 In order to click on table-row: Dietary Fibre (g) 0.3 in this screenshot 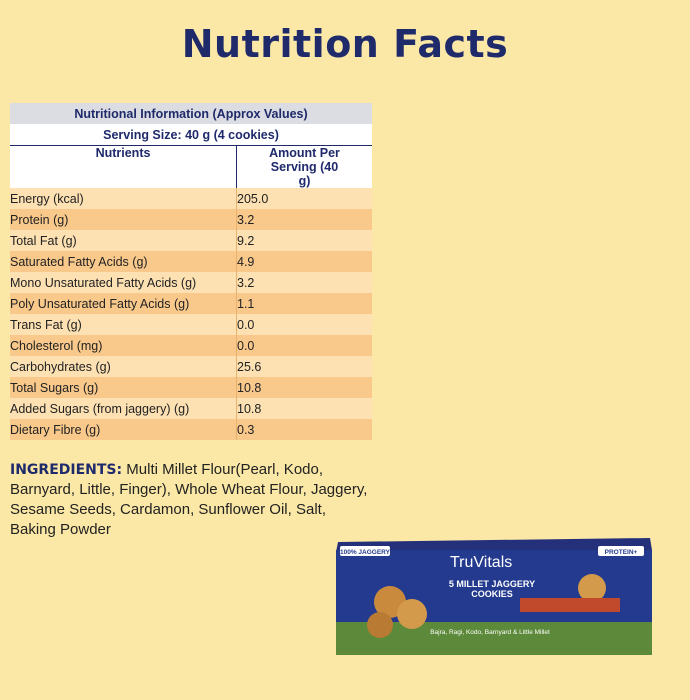, I will do `click(191, 429)`.